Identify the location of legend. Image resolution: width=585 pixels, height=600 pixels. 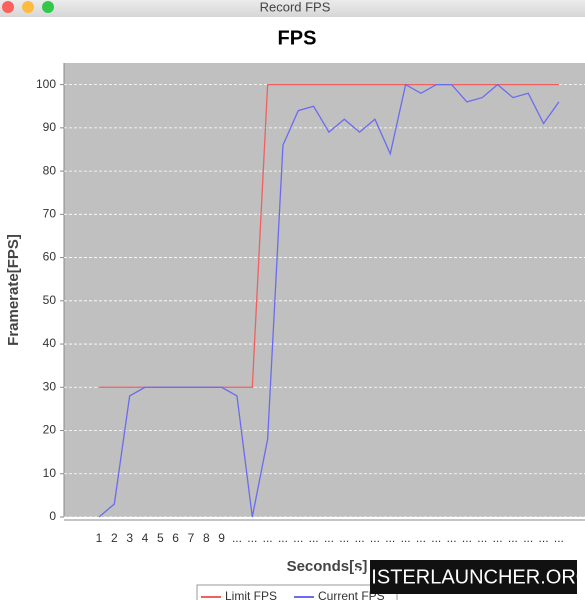
(297, 592).